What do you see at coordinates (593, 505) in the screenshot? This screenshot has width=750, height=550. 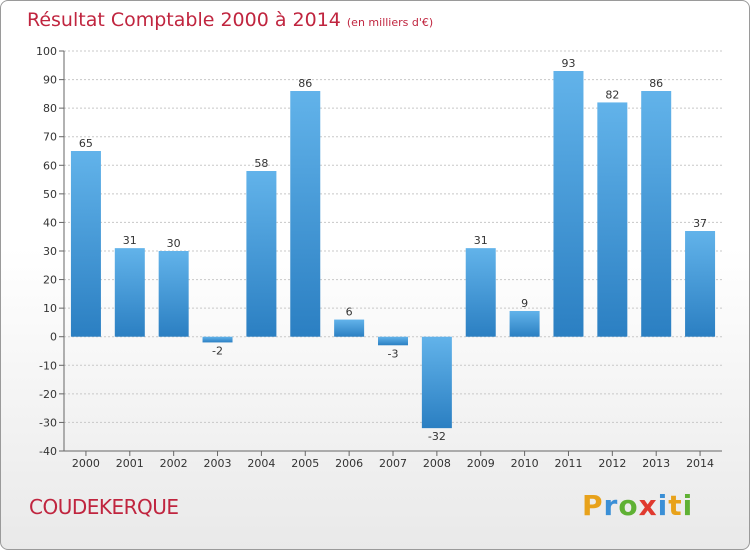 I see `logo-letter: P` at bounding box center [593, 505].